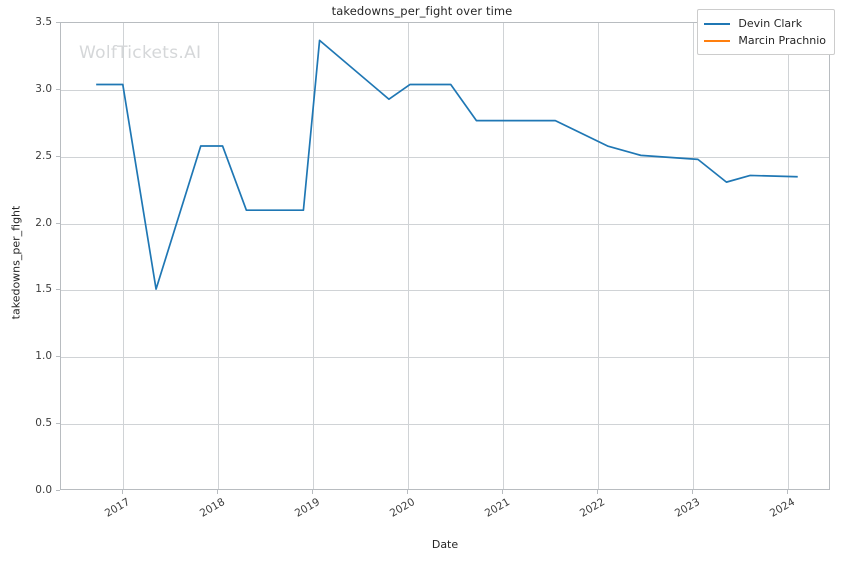  What do you see at coordinates (307, 508) in the screenshot?
I see `x-tick-label: 2019` at bounding box center [307, 508].